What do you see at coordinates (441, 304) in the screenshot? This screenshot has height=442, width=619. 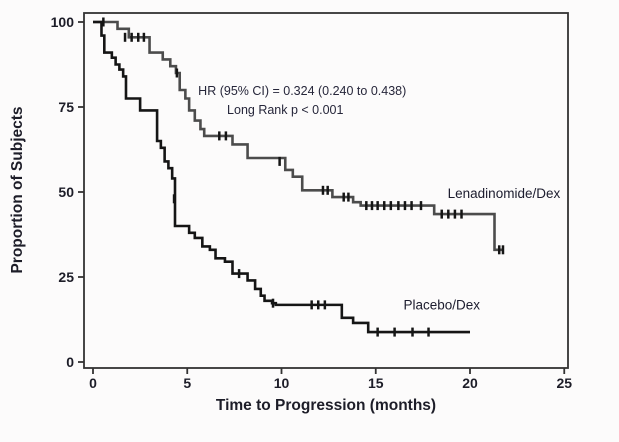 I see `series-label: Placebo/Dex` at bounding box center [441, 304].